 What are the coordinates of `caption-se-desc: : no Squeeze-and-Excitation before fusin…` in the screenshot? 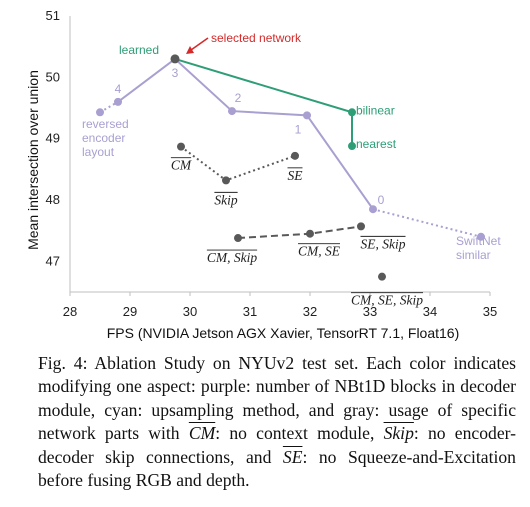 It's located at (277, 468).